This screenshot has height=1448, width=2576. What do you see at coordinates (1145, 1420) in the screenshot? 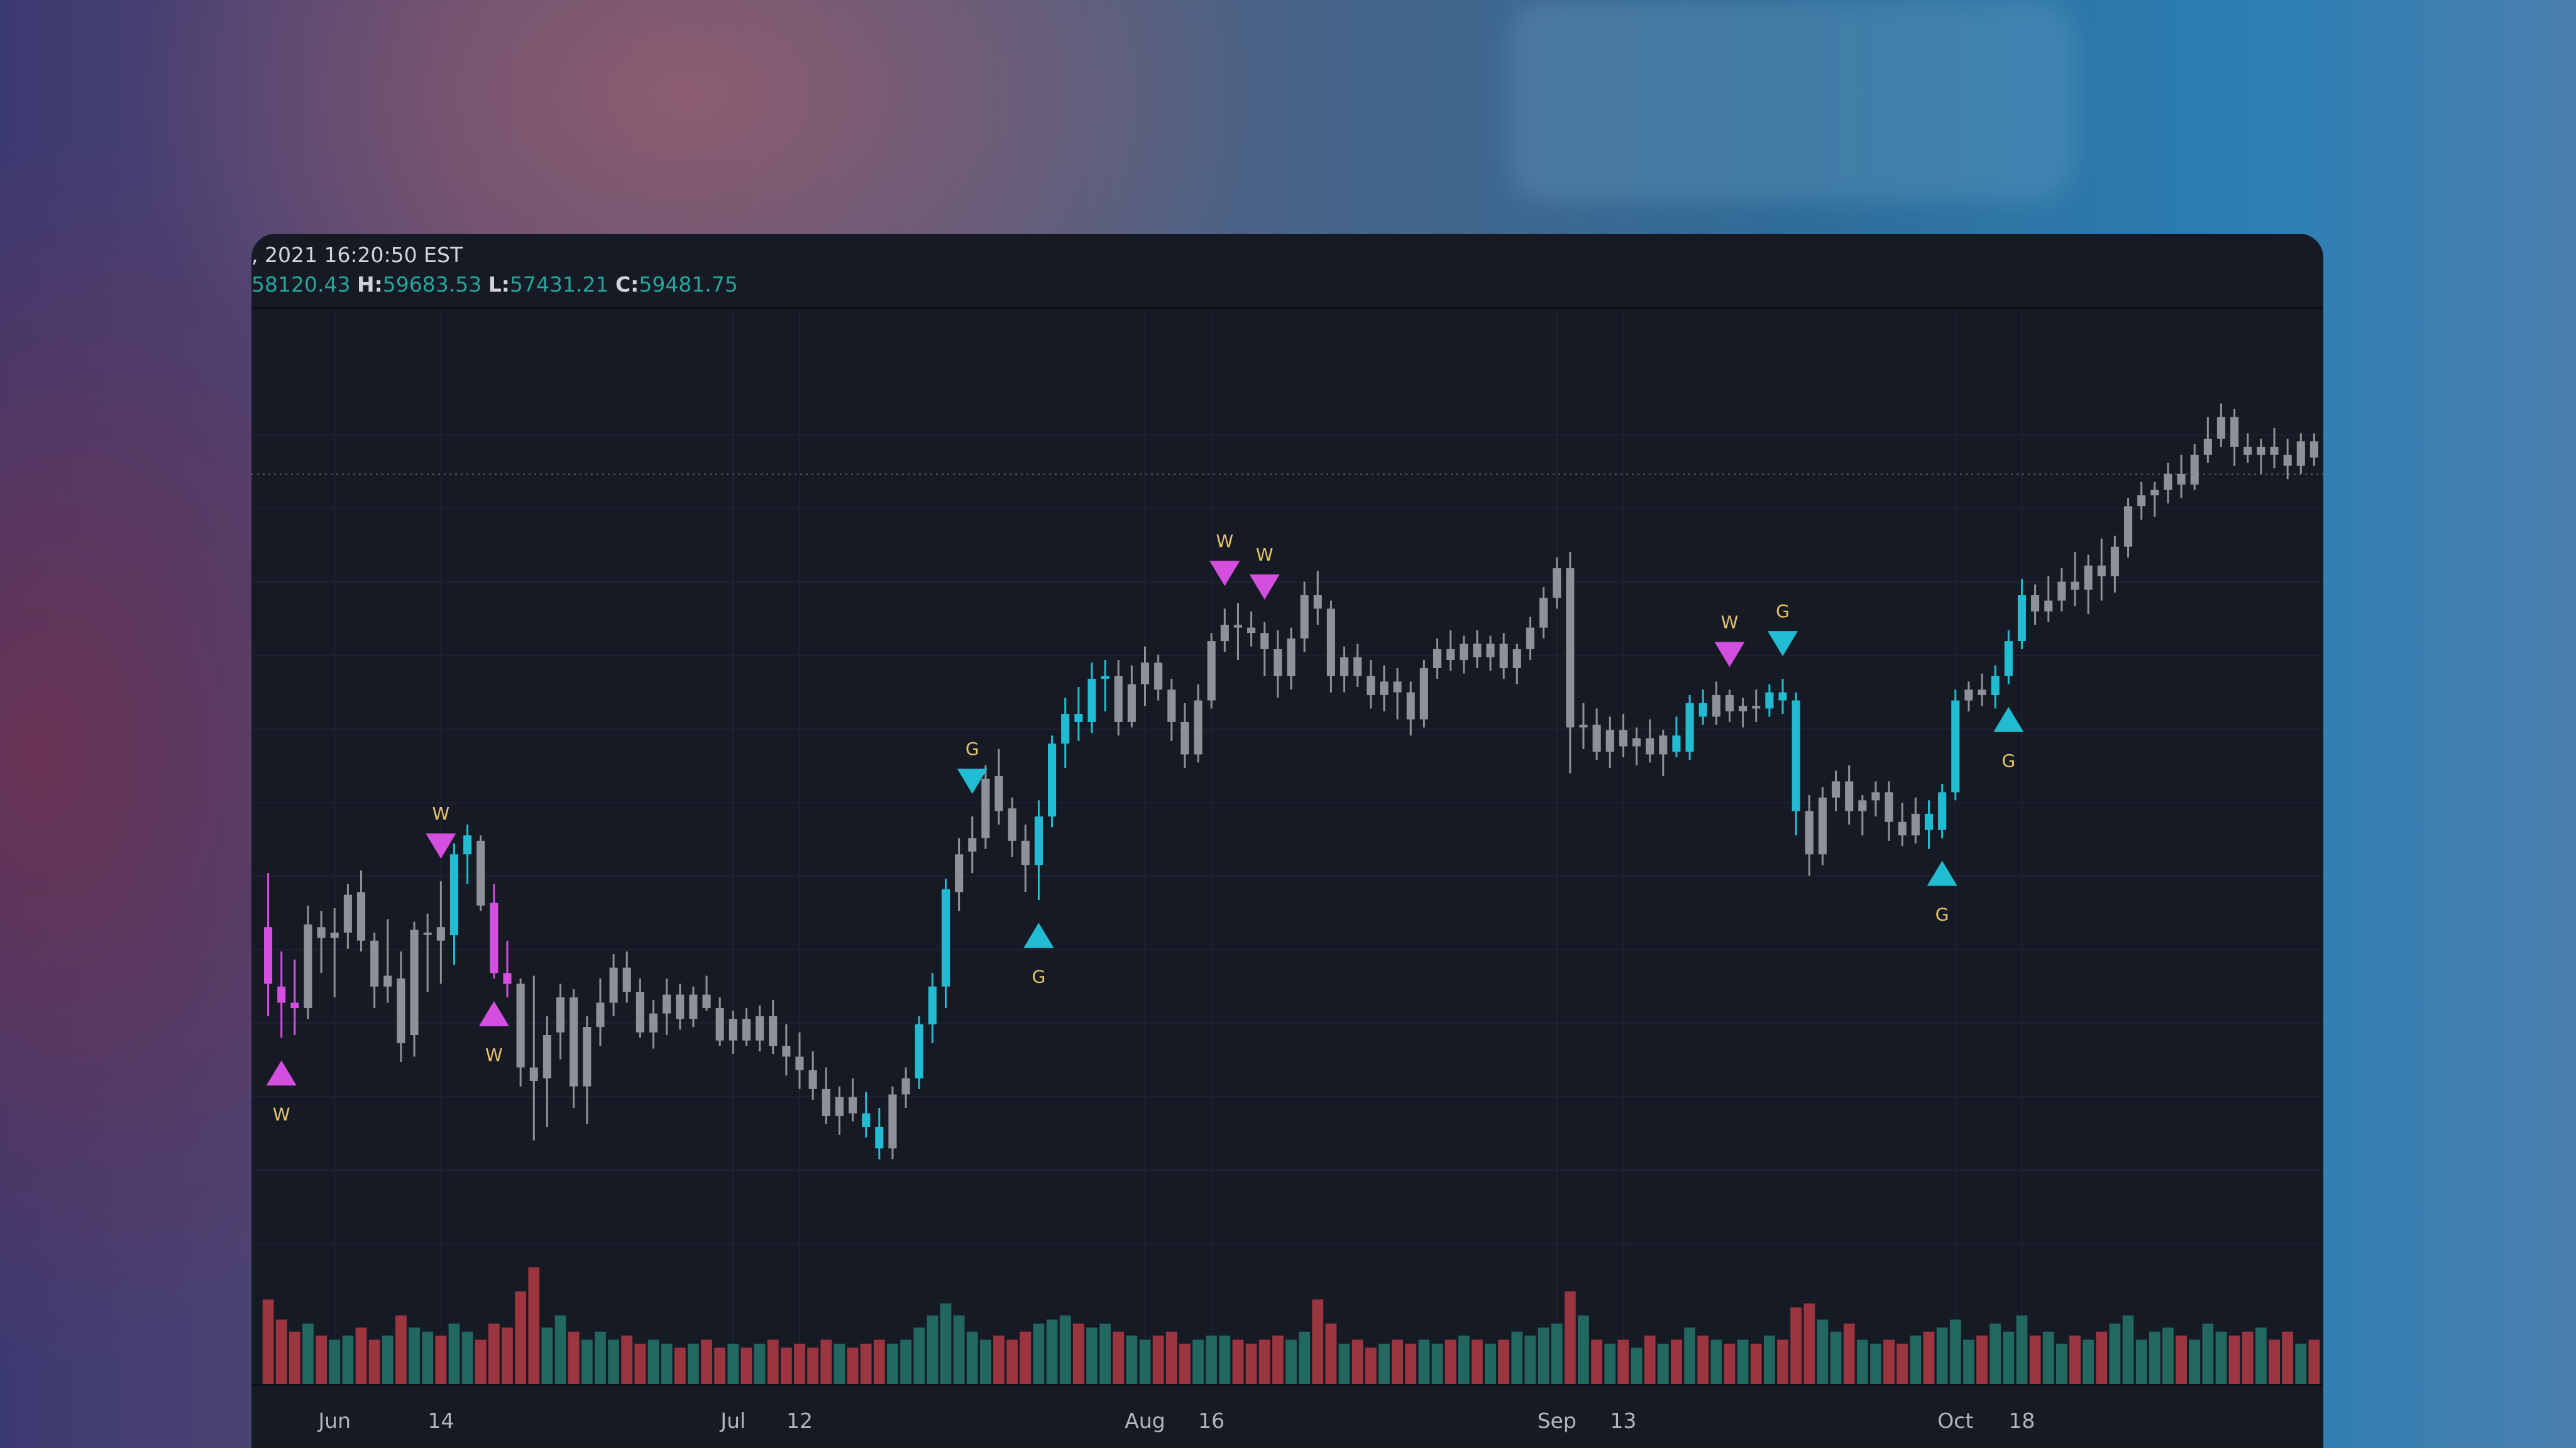
I see `x-axis-tick-label: Aug` at bounding box center [1145, 1420].